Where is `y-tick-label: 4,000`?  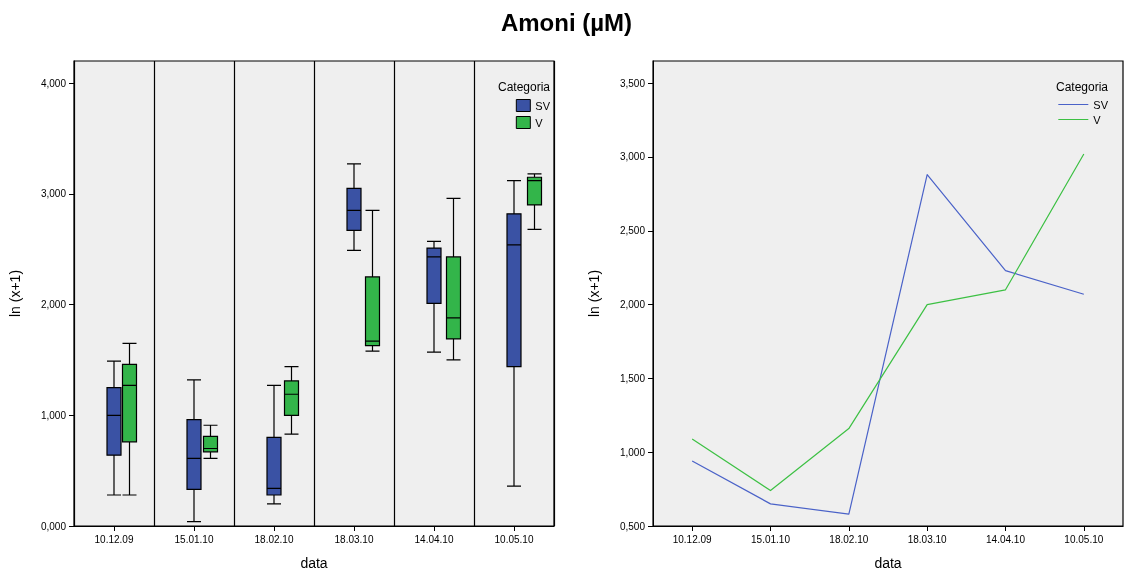
y-tick-label: 4,000 is located at coordinates (53, 83).